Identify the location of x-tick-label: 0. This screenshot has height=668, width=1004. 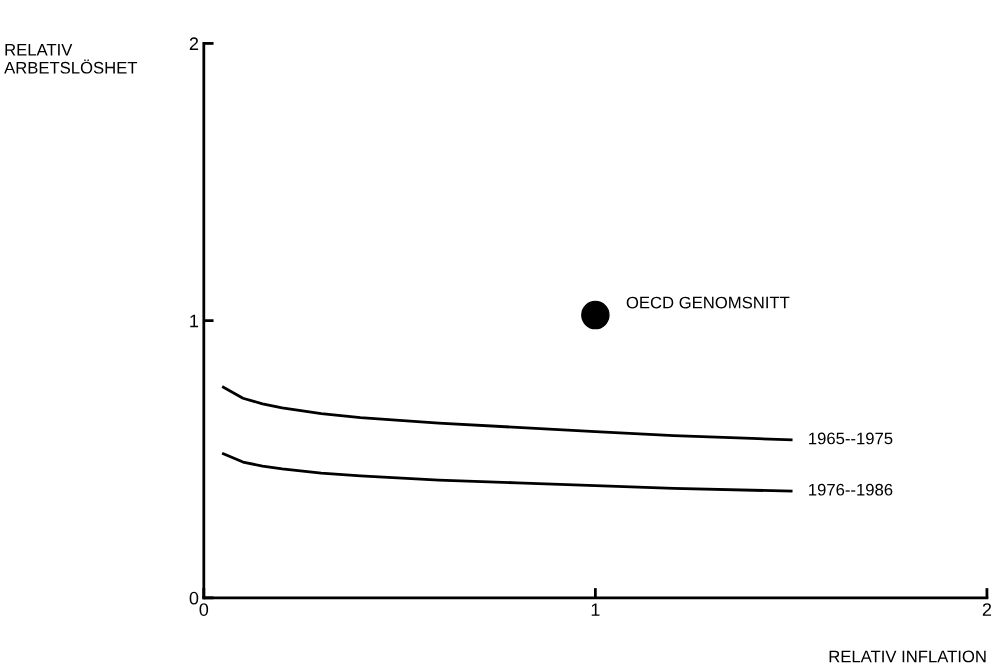
(204, 609).